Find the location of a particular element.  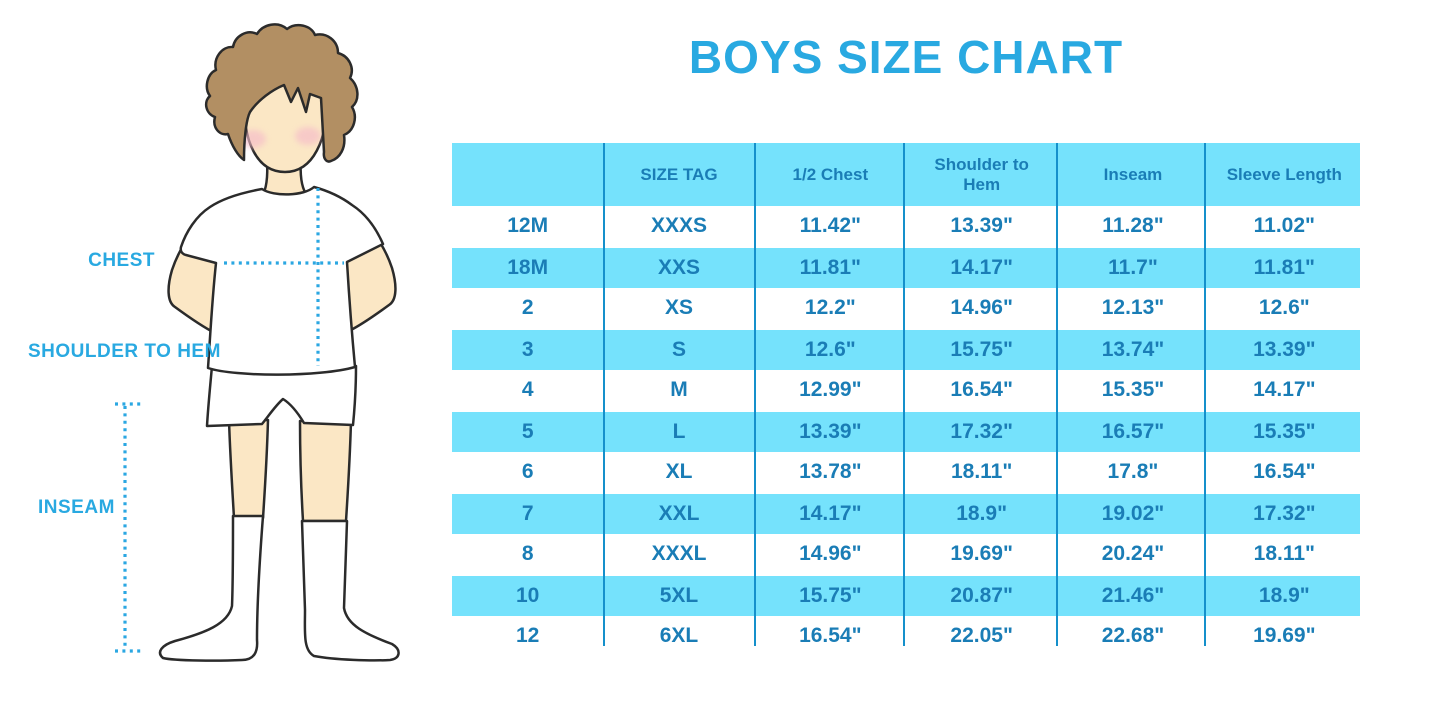

table-cell: 10 is located at coordinates (528, 595).